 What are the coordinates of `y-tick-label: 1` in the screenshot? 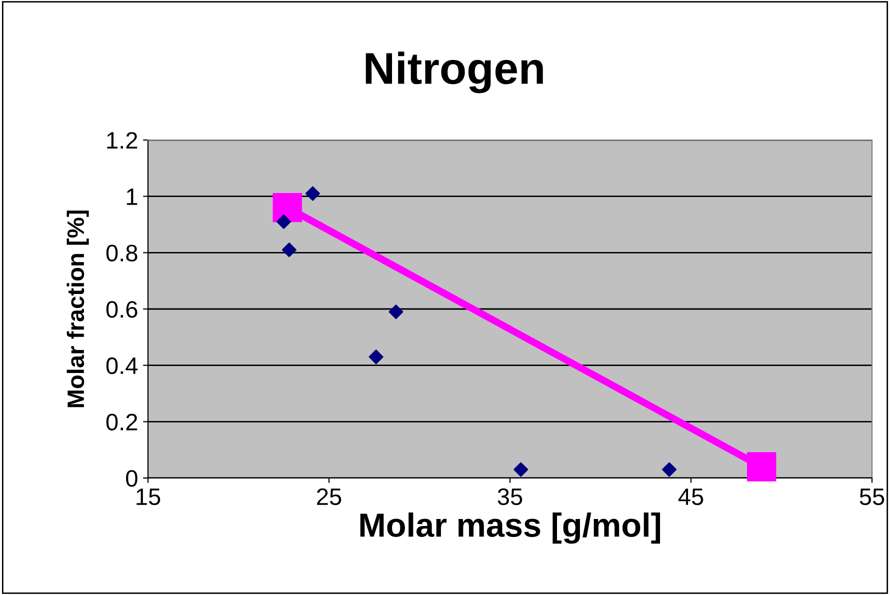 It's located at (132, 196).